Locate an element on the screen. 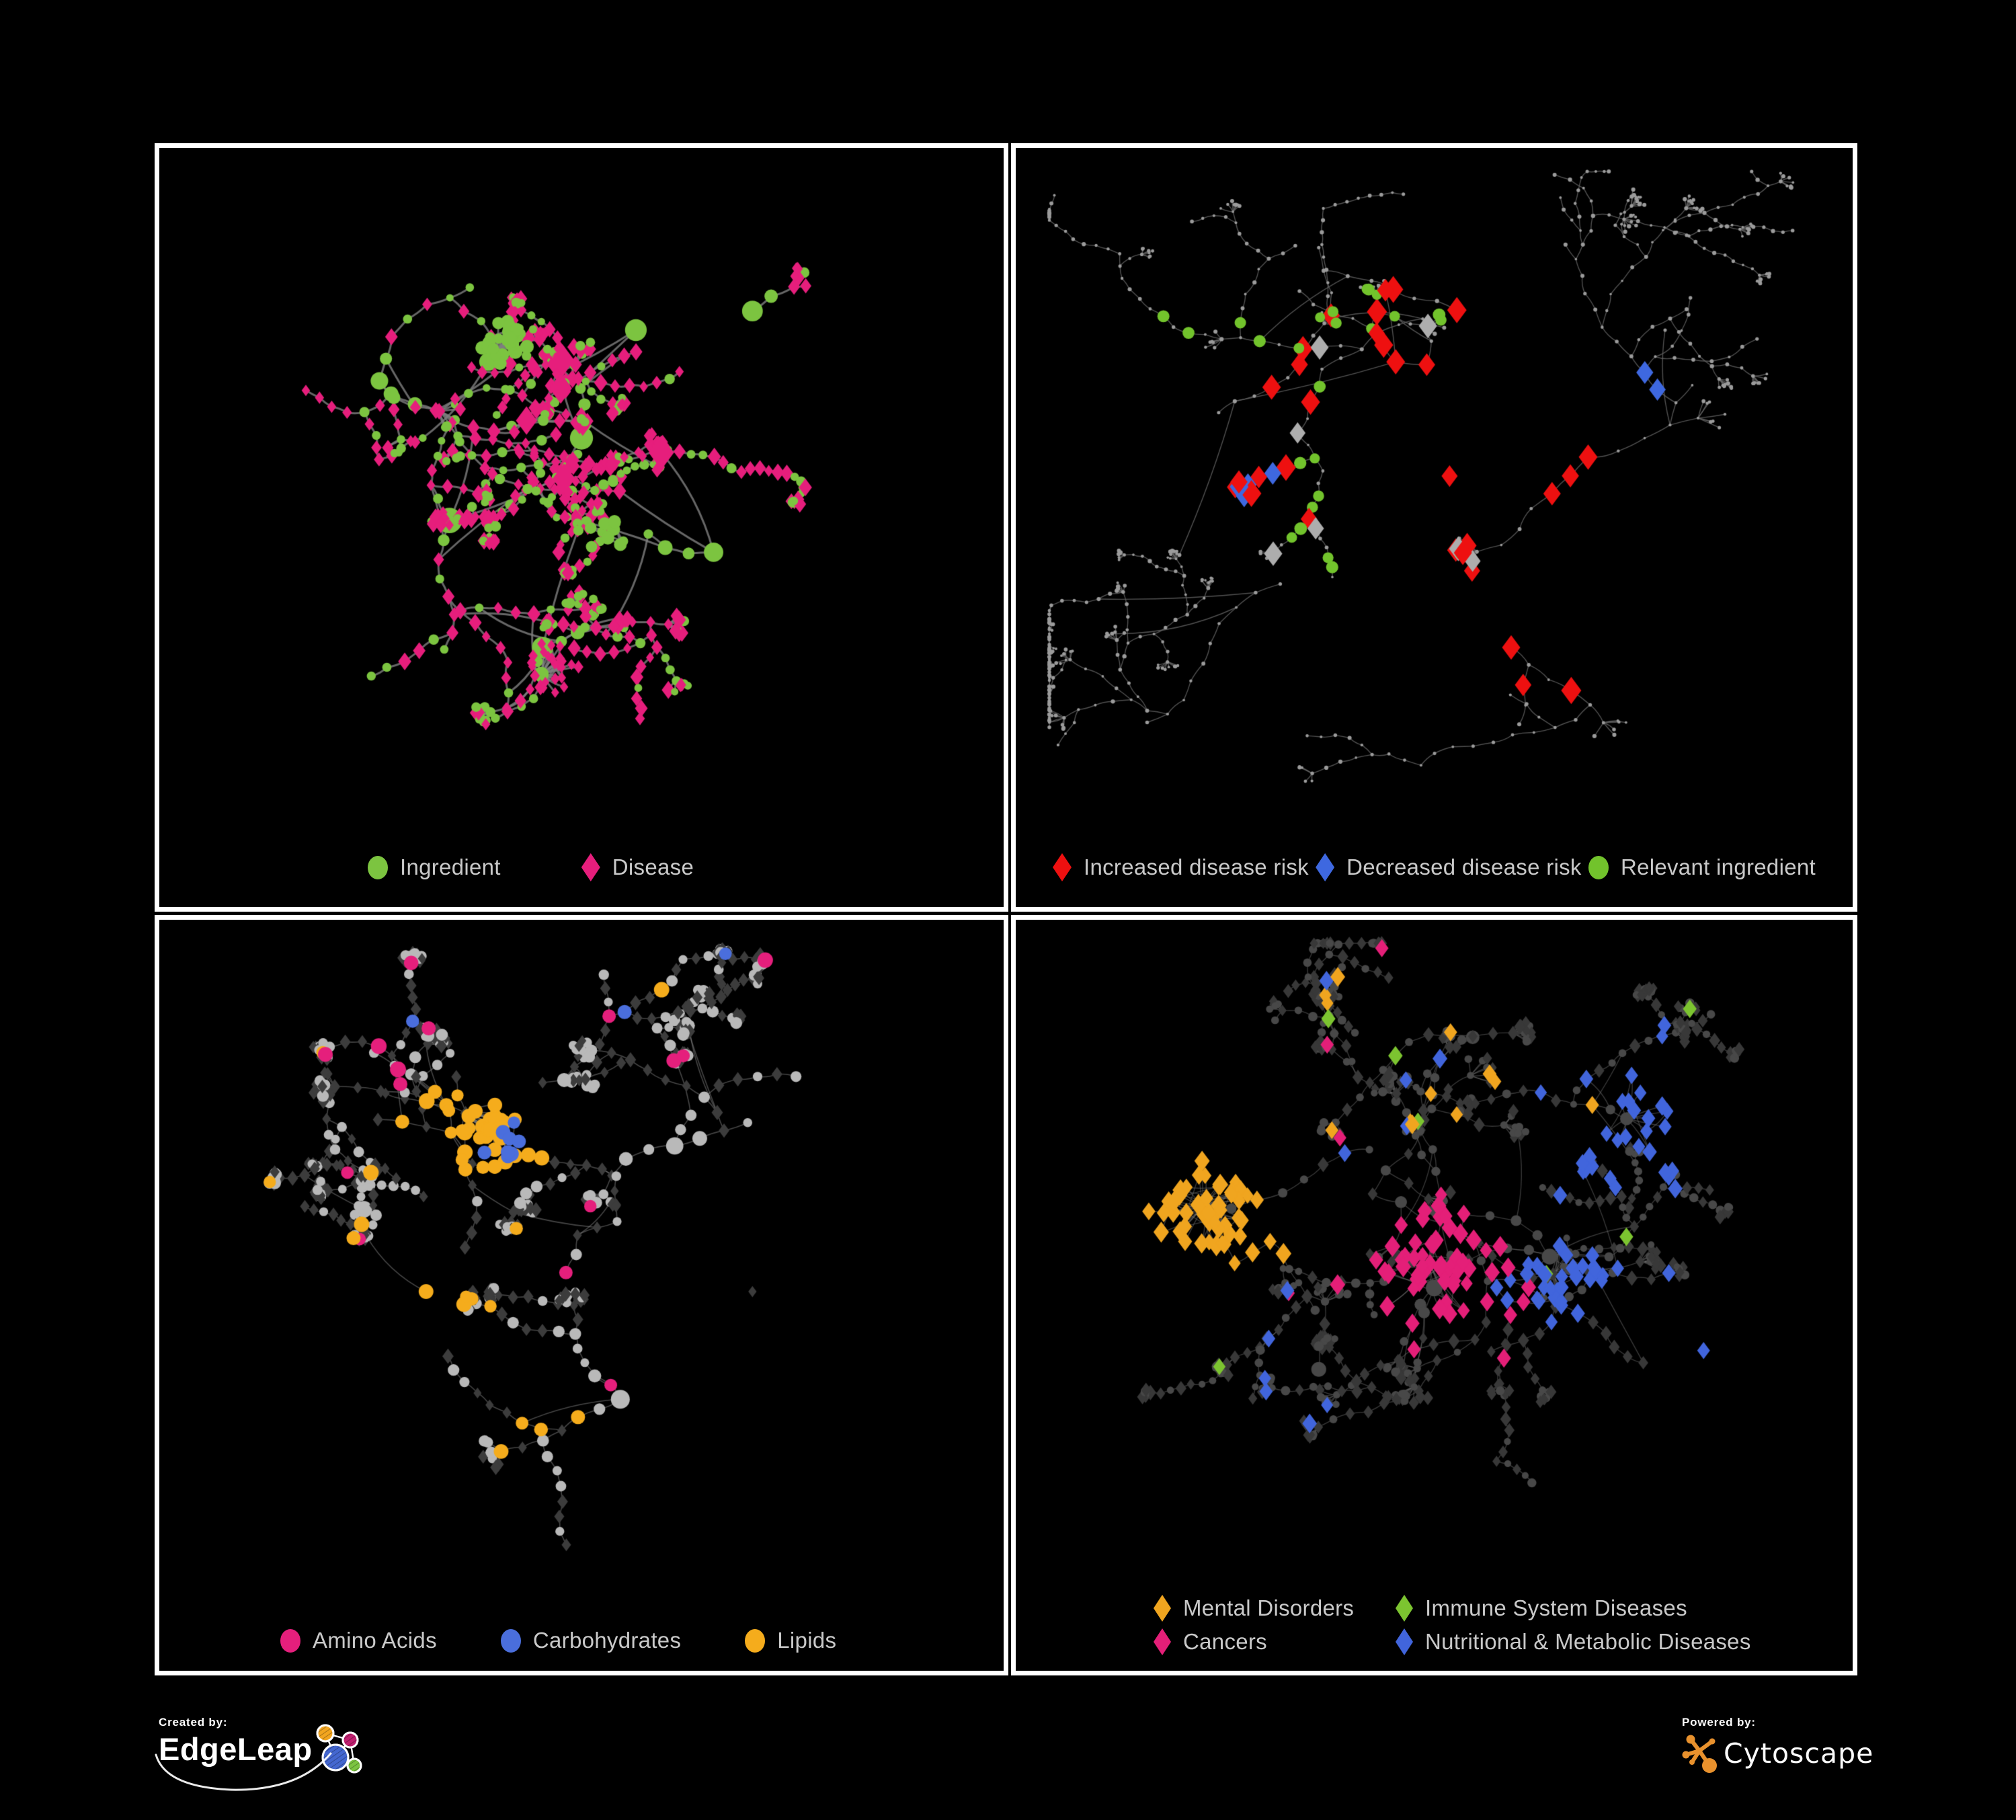 The height and width of the screenshot is (1820, 2016). legend-item-relevant-ingredient: Relevant ingredient is located at coordinates (1702, 867).